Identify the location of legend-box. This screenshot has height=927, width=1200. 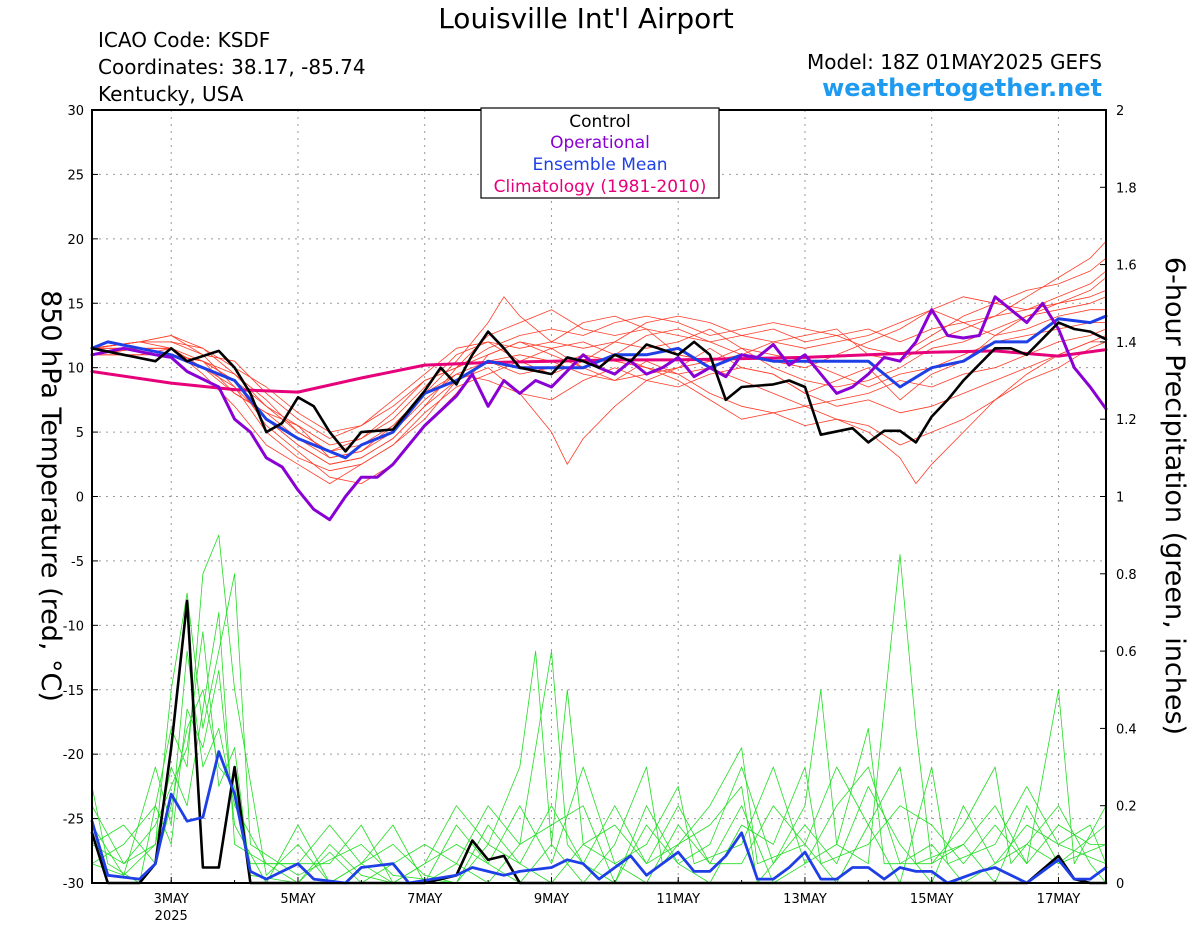
(600, 153).